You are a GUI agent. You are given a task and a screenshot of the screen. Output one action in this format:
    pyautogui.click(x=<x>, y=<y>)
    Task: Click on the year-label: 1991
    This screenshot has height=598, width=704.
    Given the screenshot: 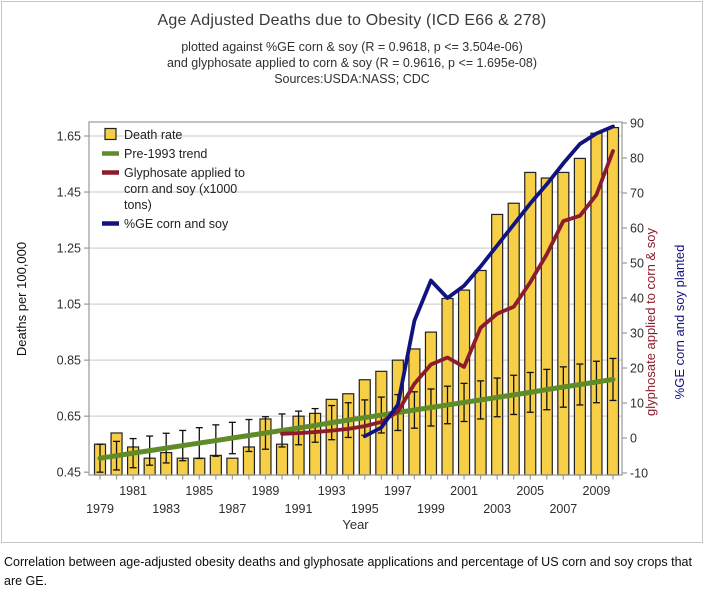 What is the action you would take?
    pyautogui.click(x=299, y=509)
    